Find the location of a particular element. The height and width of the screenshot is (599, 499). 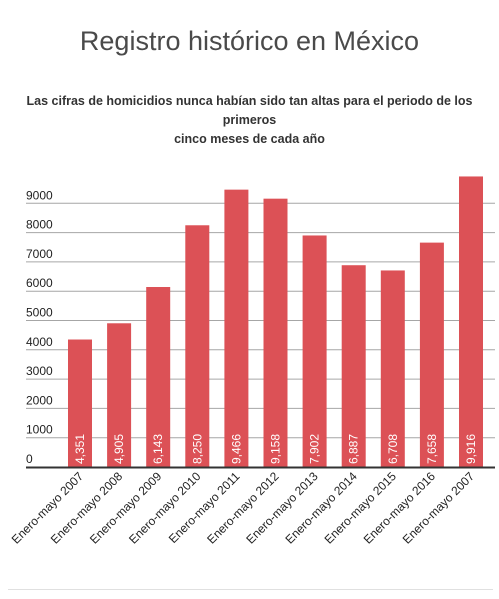

data-label: 6,708 is located at coordinates (393, 449).